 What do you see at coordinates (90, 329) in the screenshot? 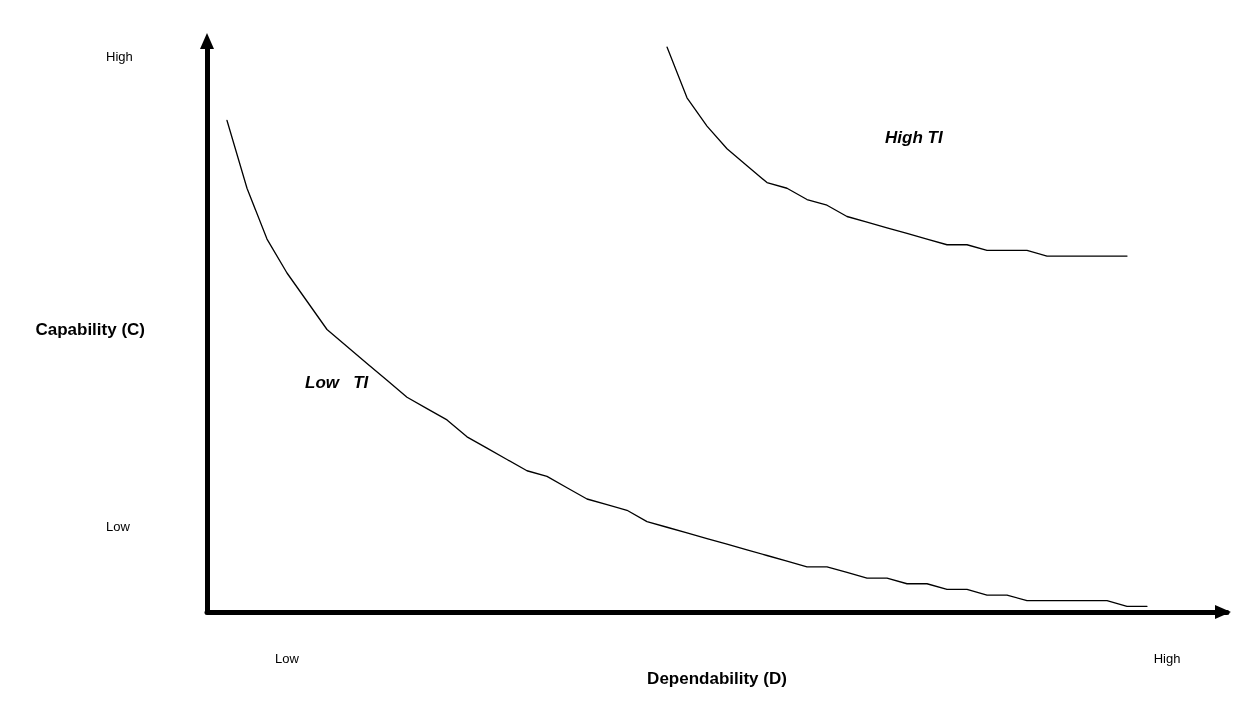
I see `y-axis-title: Capability (C)` at bounding box center [90, 329].